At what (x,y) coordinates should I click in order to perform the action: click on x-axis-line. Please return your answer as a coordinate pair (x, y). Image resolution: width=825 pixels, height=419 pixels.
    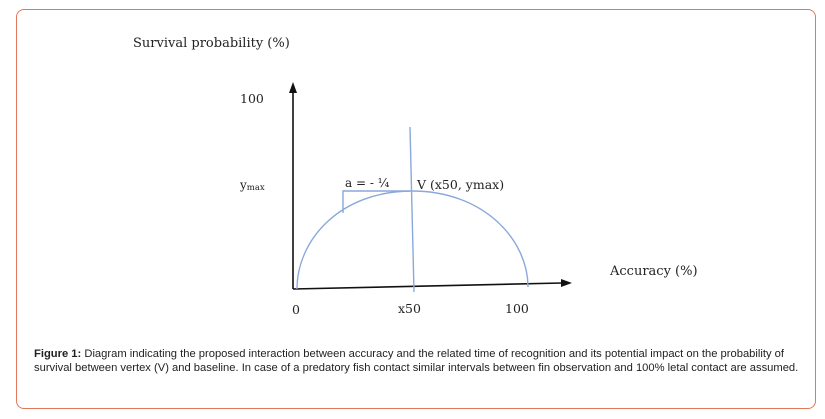
    Looking at the image, I should click on (427, 286).